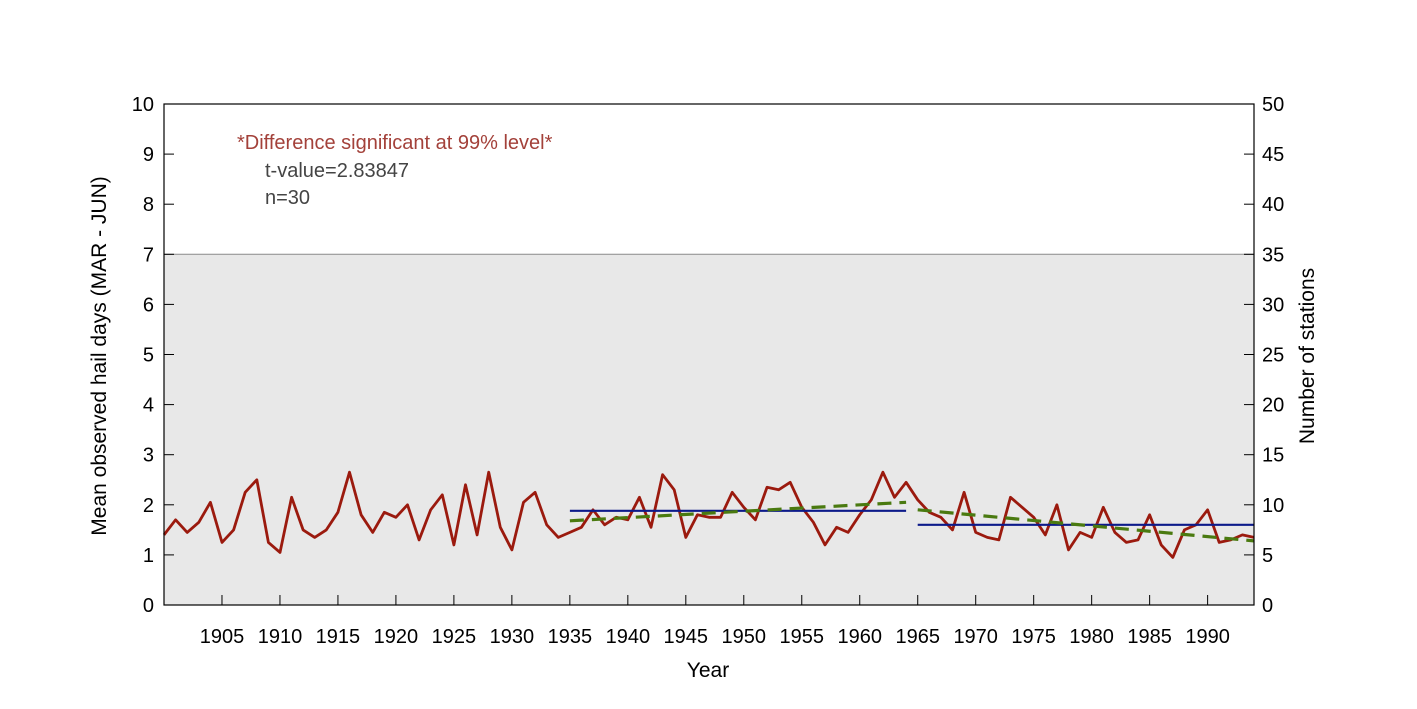  I want to click on x-tick-label: 1950, so click(744, 637).